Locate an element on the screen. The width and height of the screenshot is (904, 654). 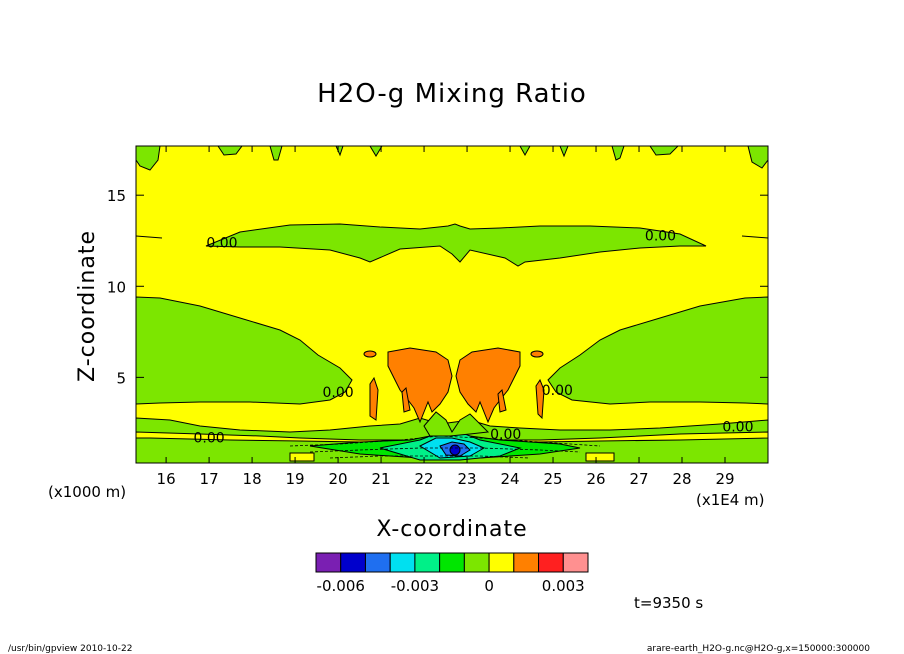
field-green-upper-band is located at coordinates (456, 245).